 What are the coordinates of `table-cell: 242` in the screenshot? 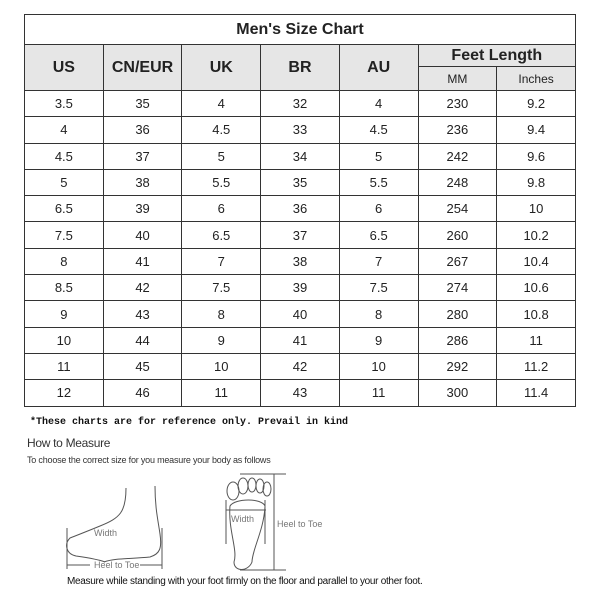 It's located at (457, 156).